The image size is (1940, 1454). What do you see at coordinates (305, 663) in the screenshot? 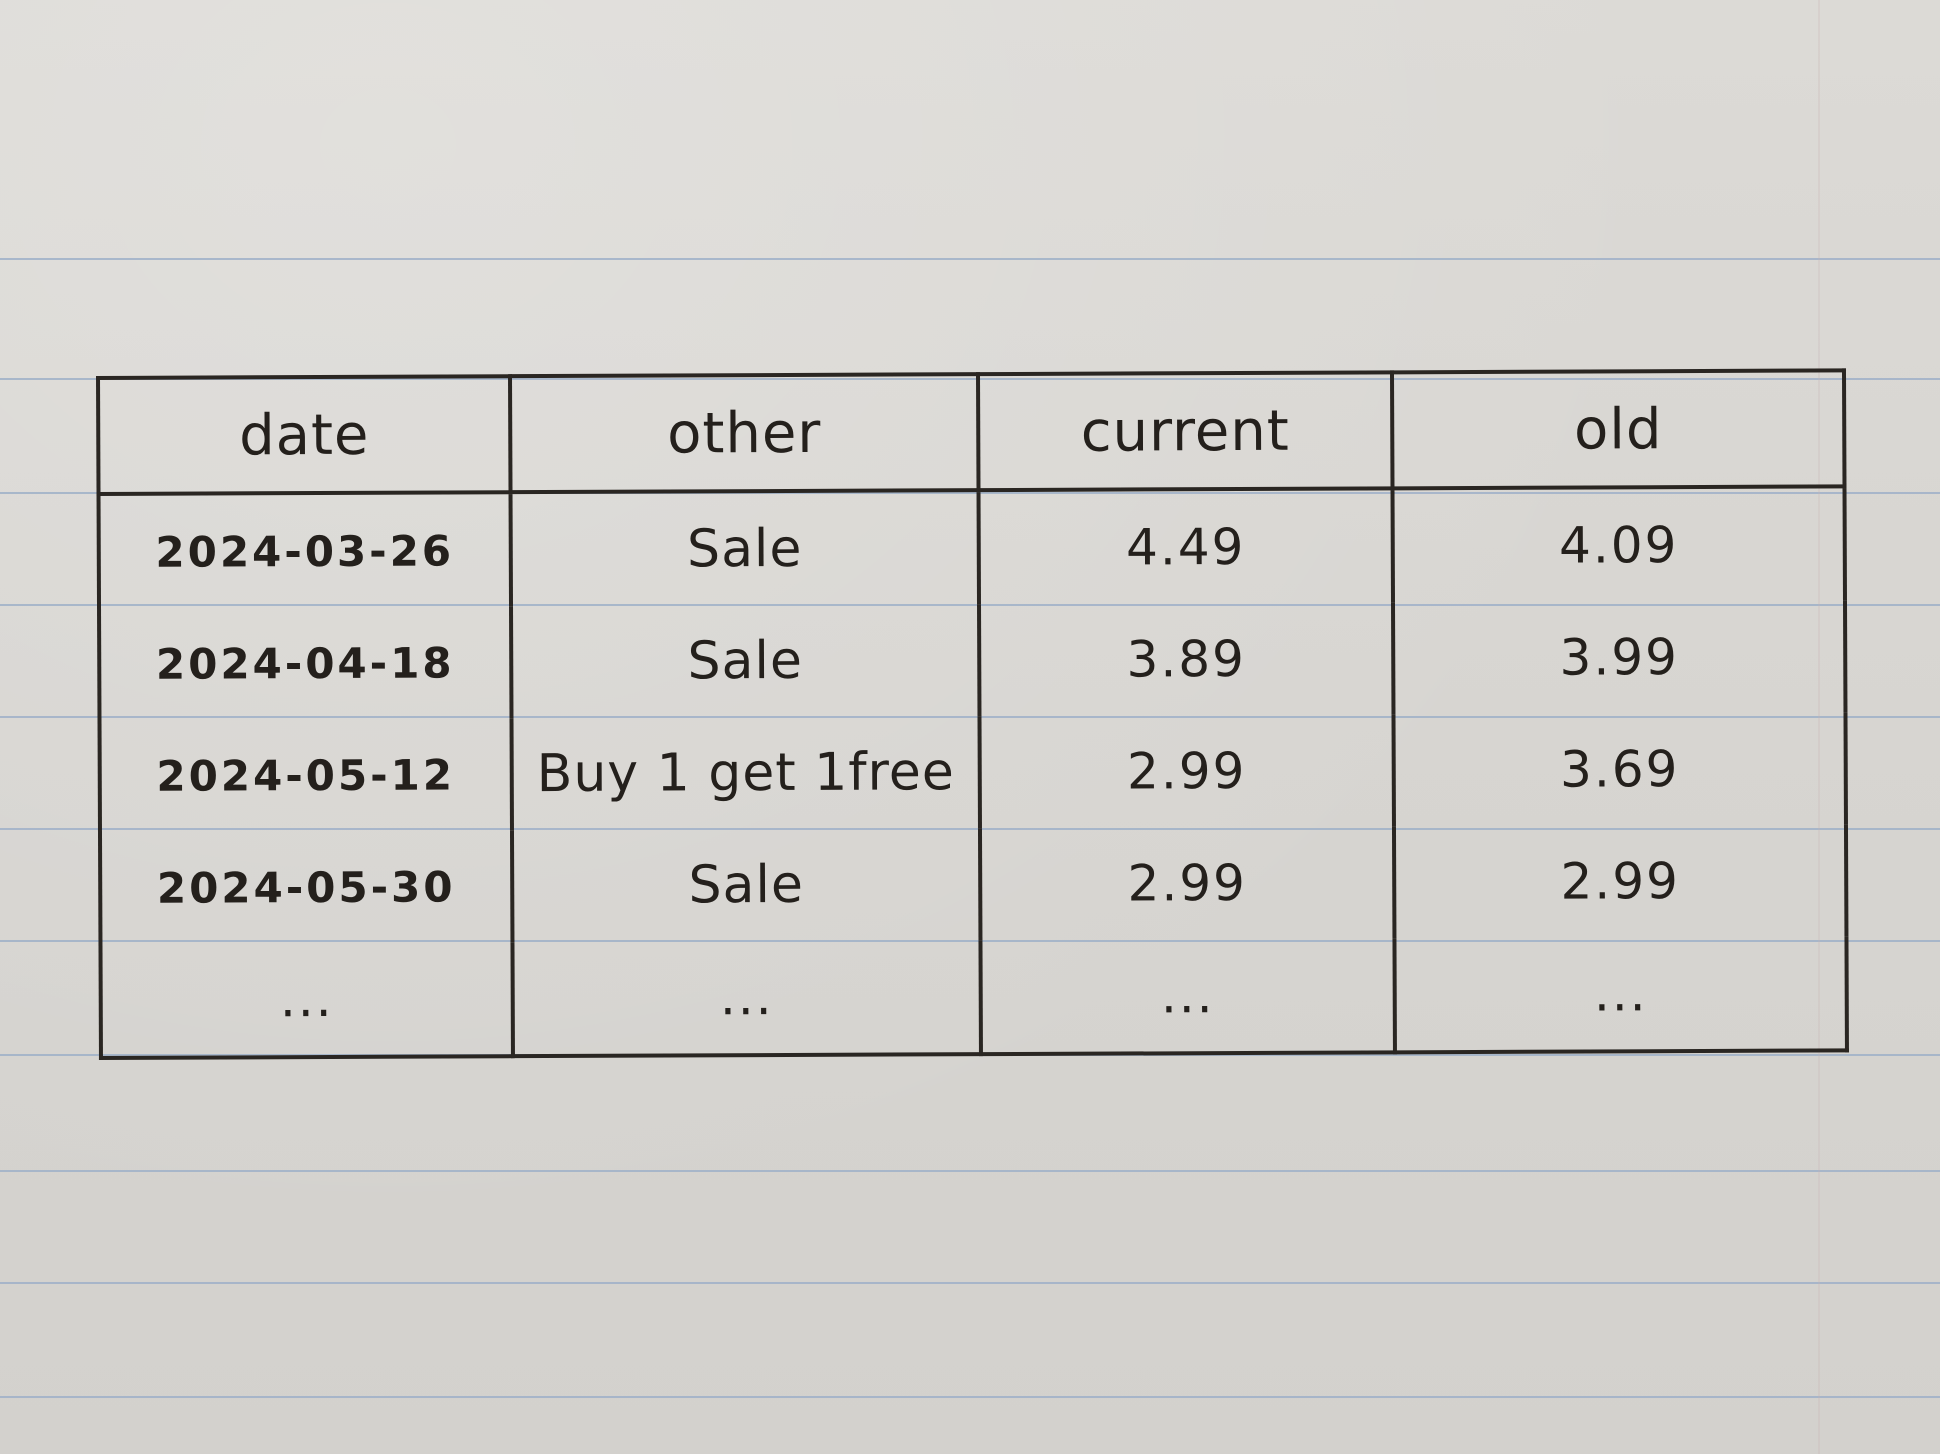
I see `cell-date: 2024-04-18` at bounding box center [305, 663].